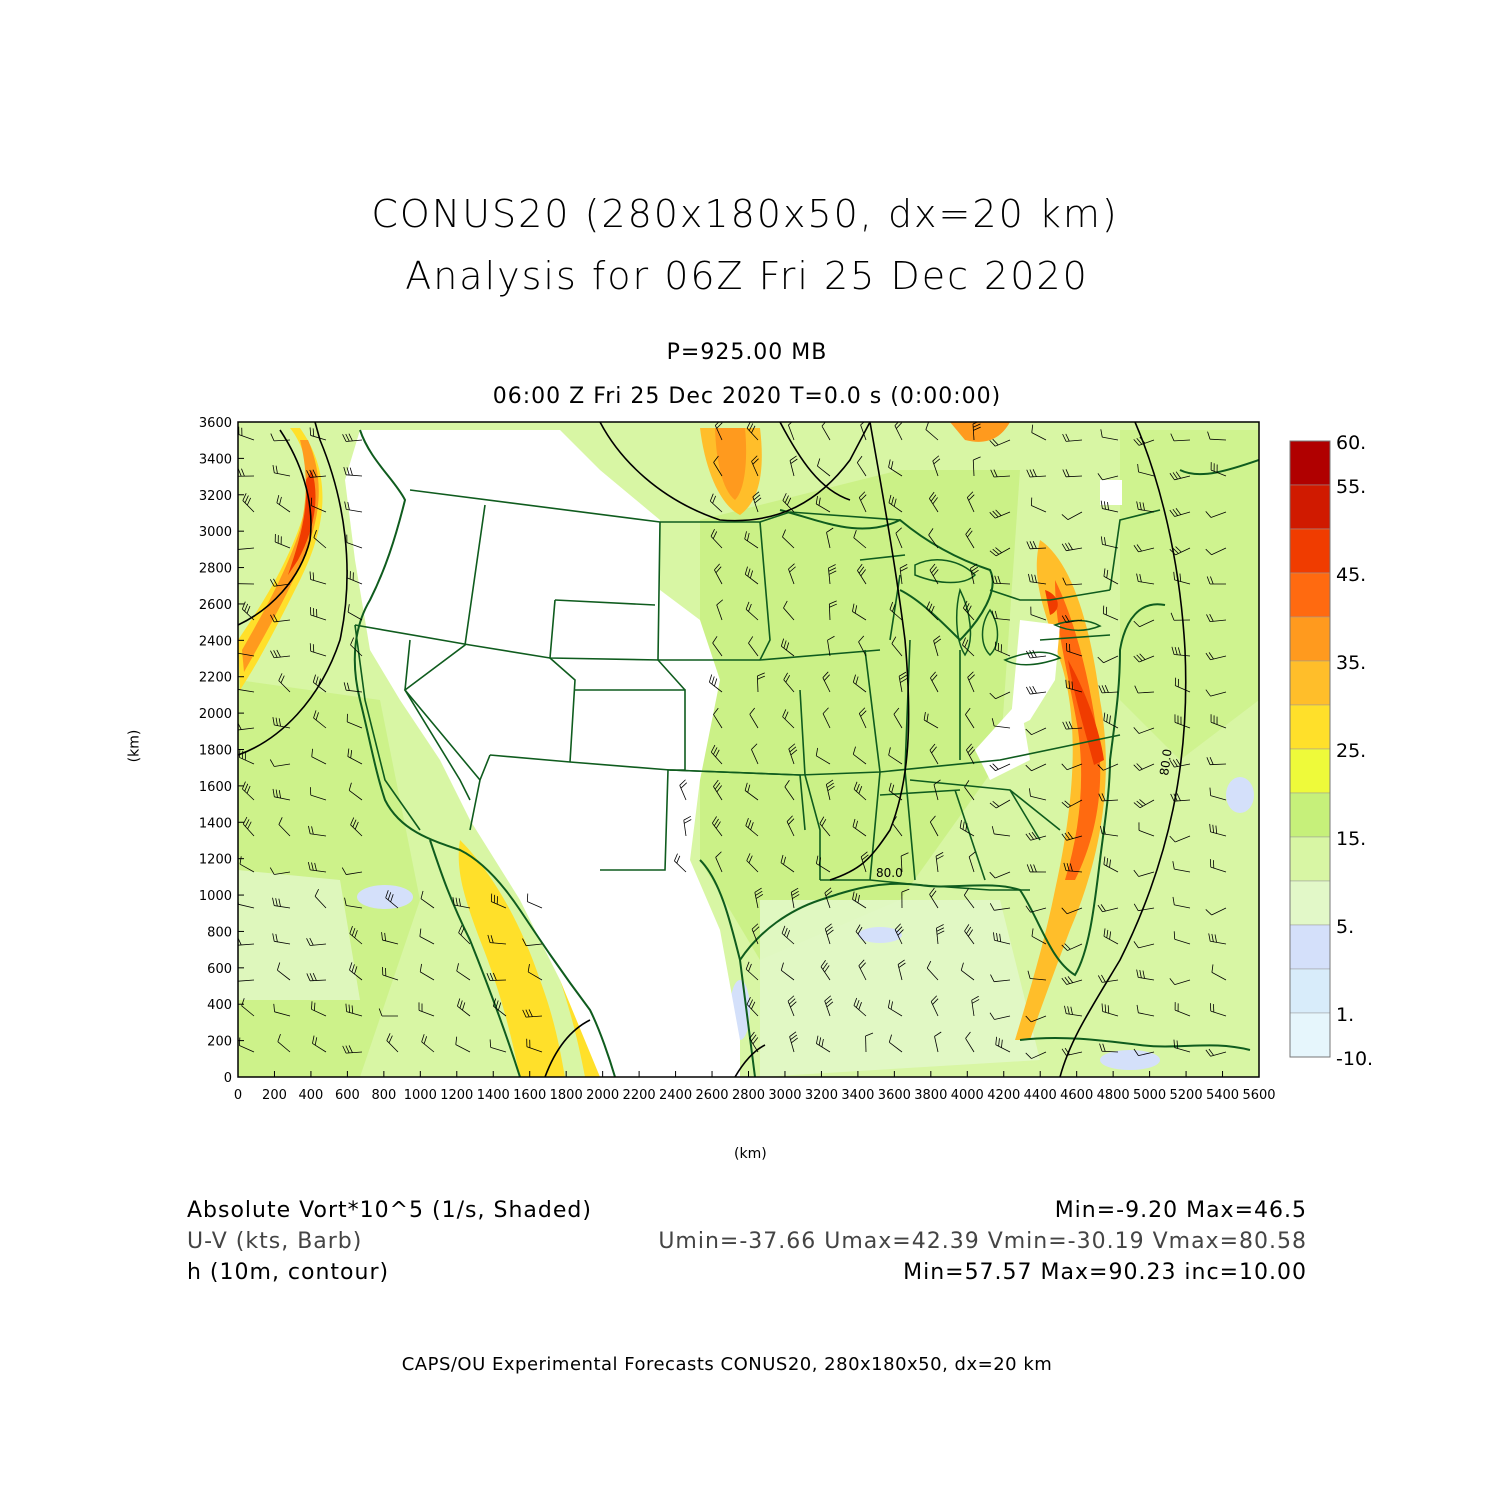 This screenshot has width=1500, height=1500. What do you see at coordinates (1331, 751) in the screenshot?
I see `colorbar: 60. 55. 45. 35. 25. 15. 5. 1. -10.` at bounding box center [1331, 751].